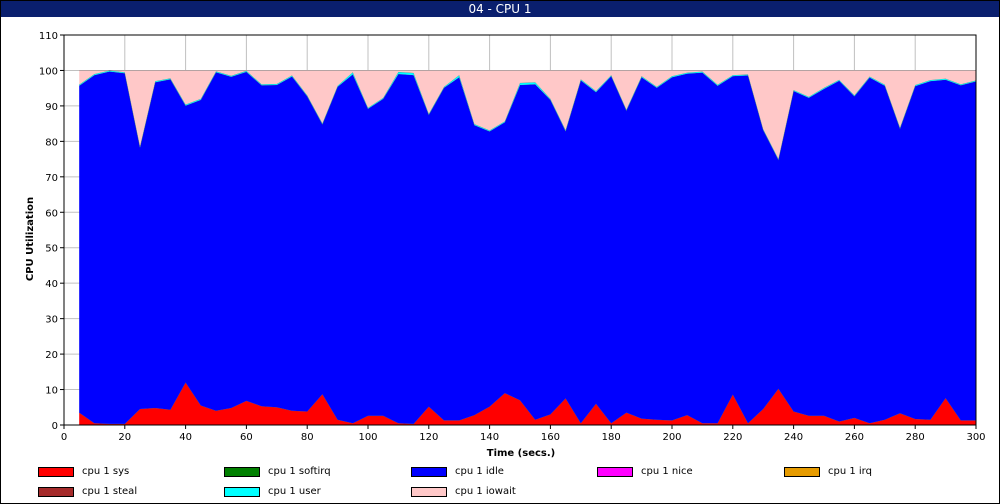 Image resolution: width=1000 pixels, height=504 pixels. I want to click on x-tick-label: 100, so click(367, 437).